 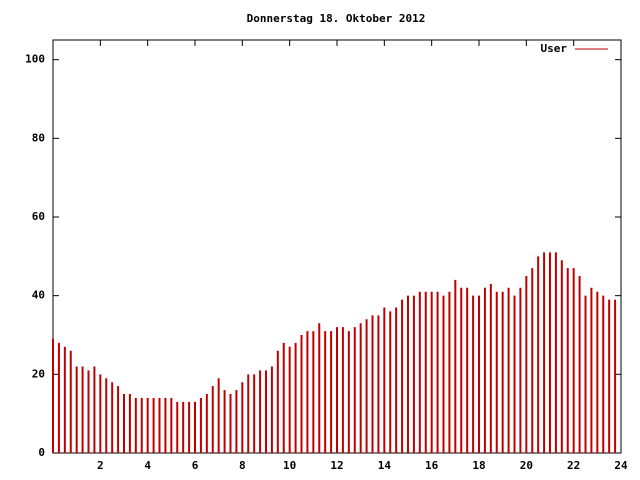 I want to click on legend-label: User, so click(x=554, y=48).